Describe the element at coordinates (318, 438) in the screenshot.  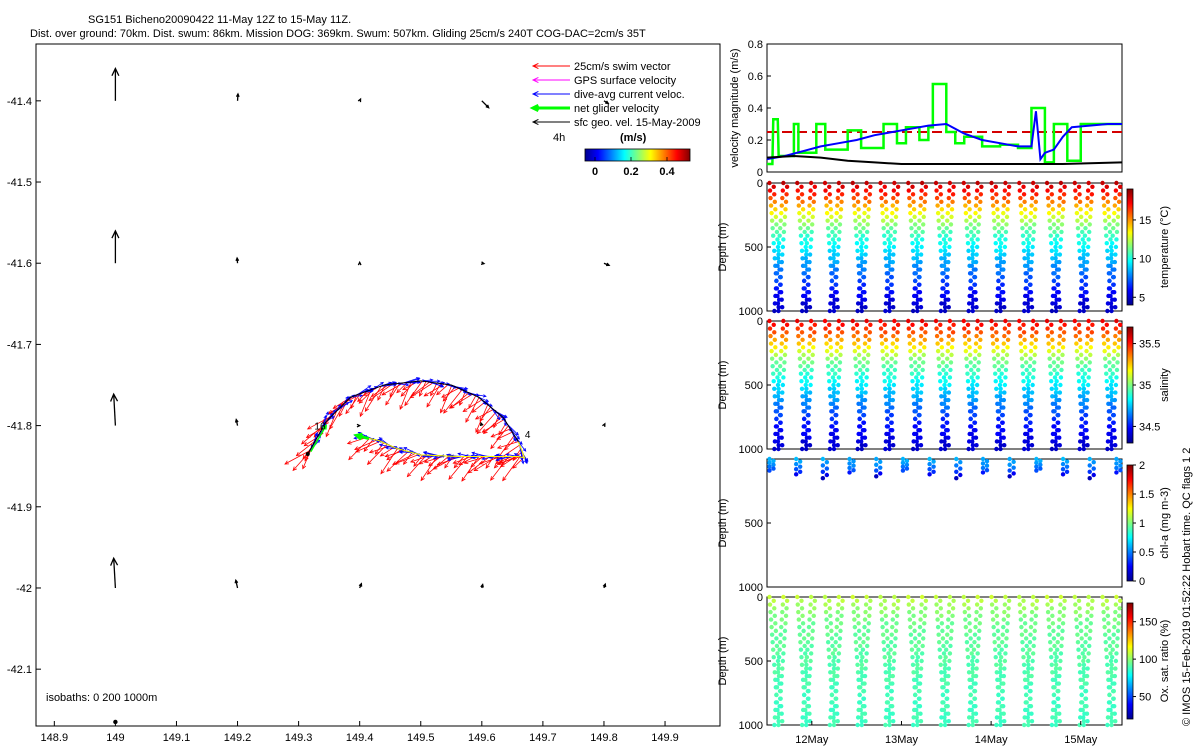
I see `net-velocity-arrow` at that location.